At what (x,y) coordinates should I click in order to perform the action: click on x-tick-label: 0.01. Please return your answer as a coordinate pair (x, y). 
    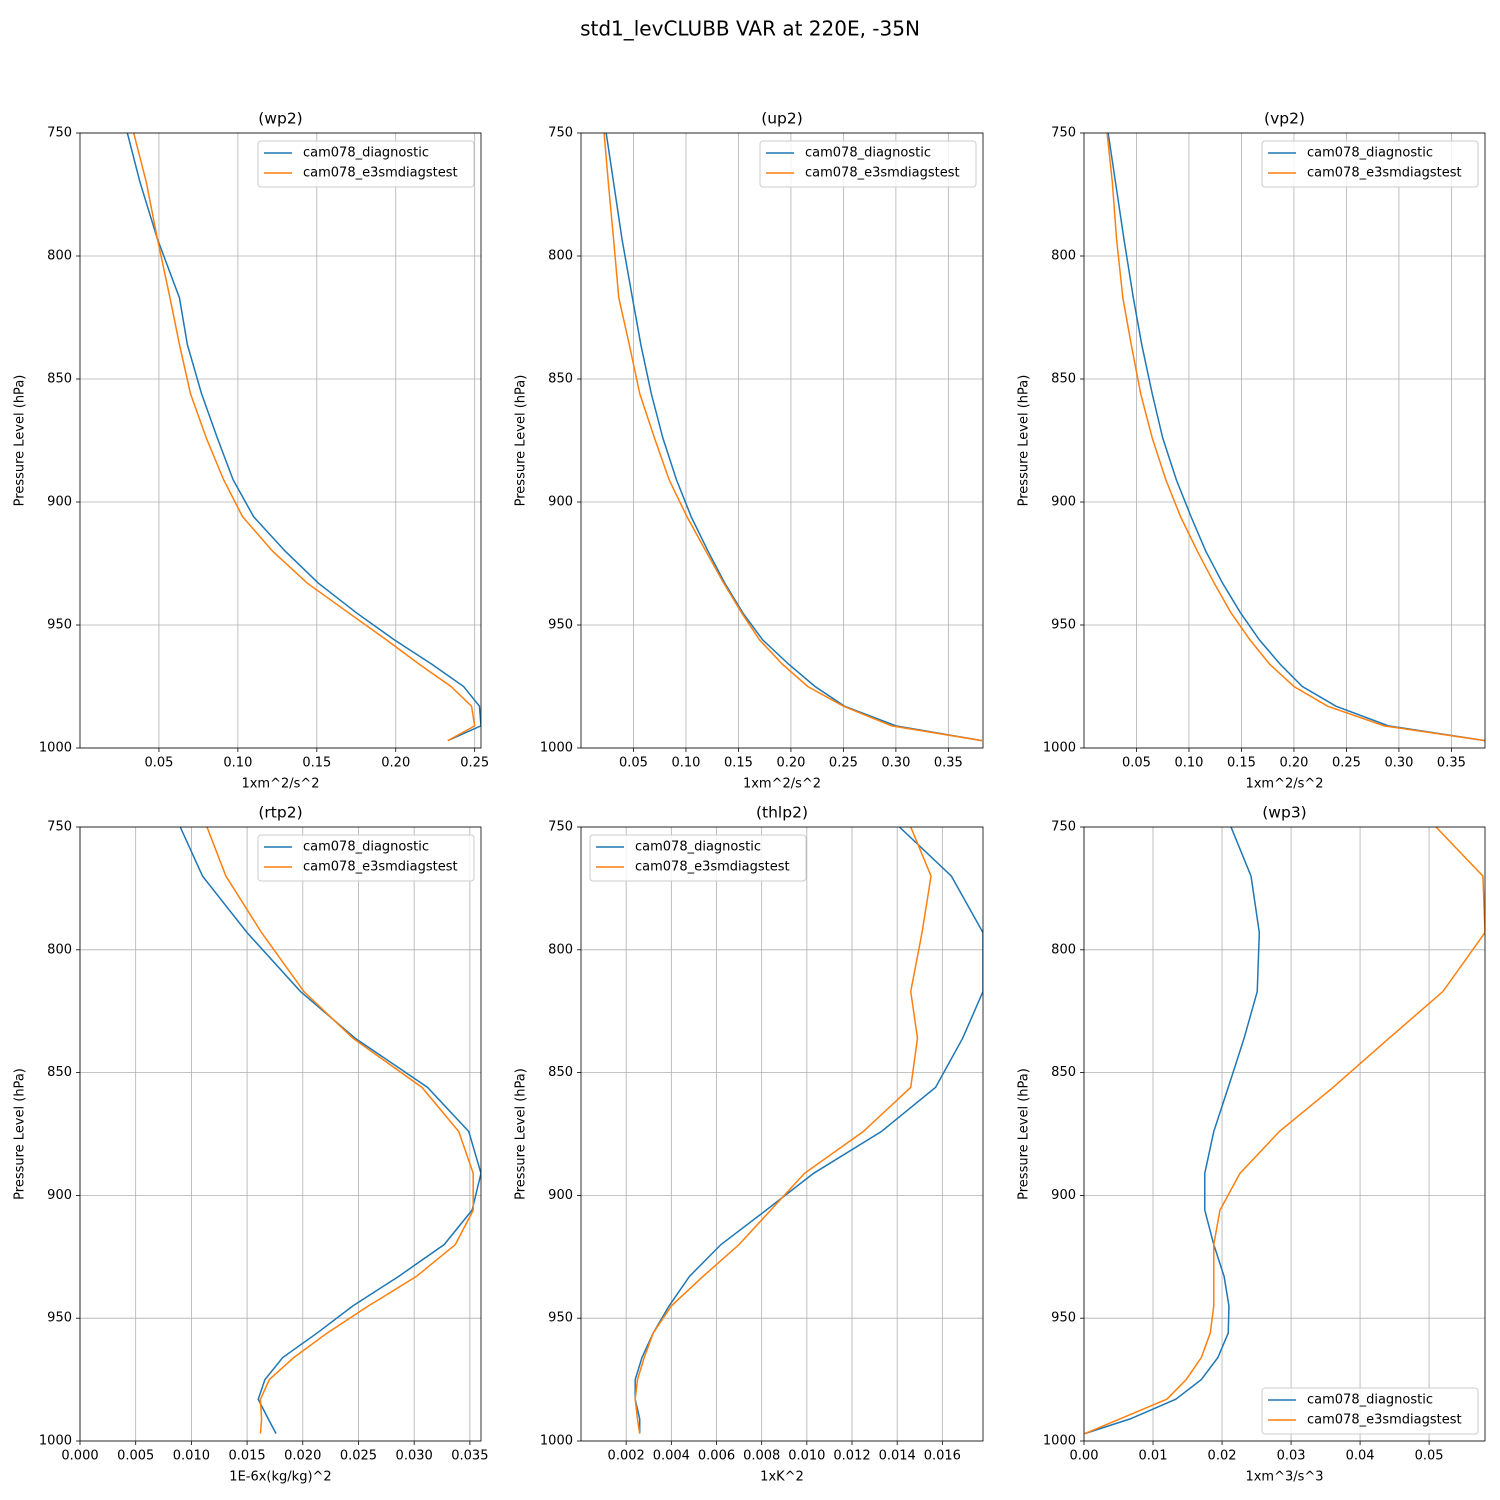
    Looking at the image, I should click on (1153, 1456).